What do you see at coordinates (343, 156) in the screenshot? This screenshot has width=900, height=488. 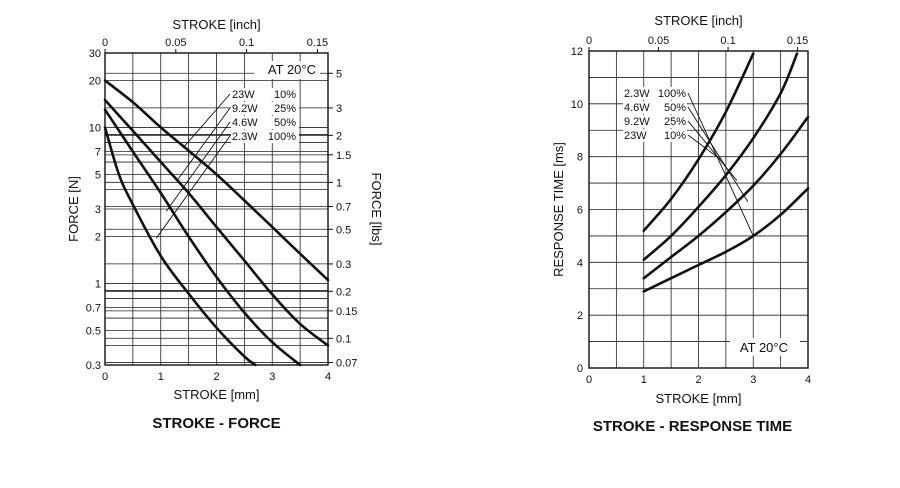 I see `y2-tick-label: 1.5` at bounding box center [343, 156].